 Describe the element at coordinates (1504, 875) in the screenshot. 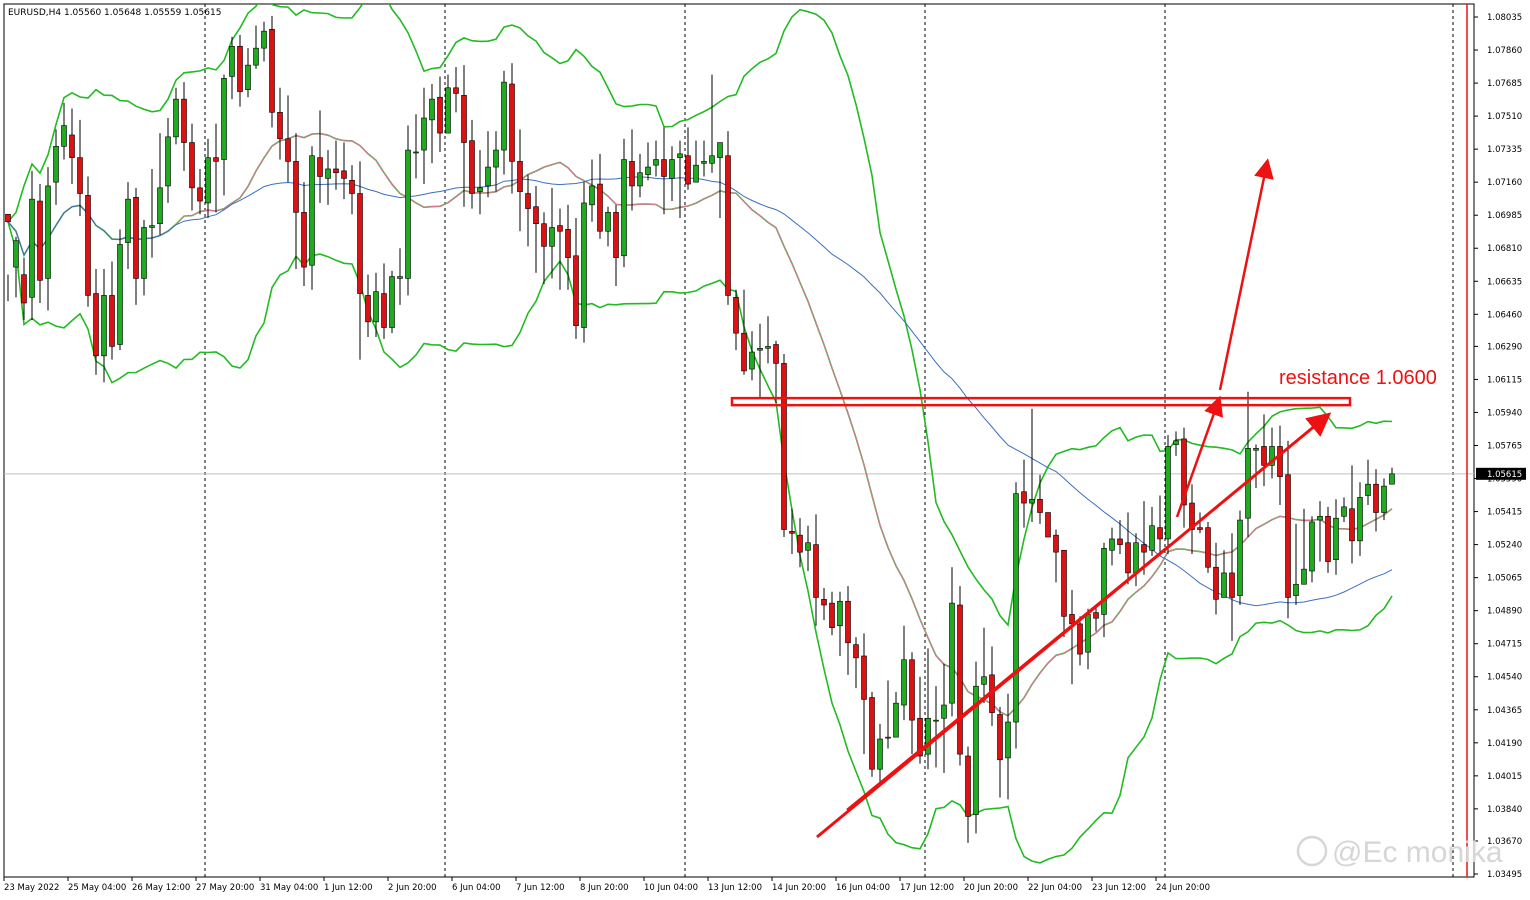

I see `y-tick-label: 1.03495` at that location.